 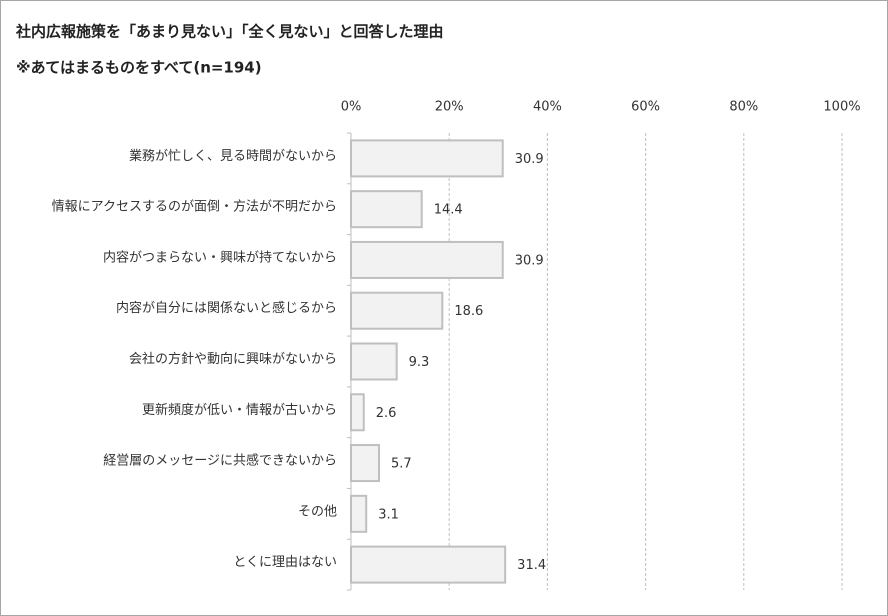 What do you see at coordinates (233, 156) in the screenshot?
I see `y-tick-label: 業務が忙しく、見る時間がないから` at bounding box center [233, 156].